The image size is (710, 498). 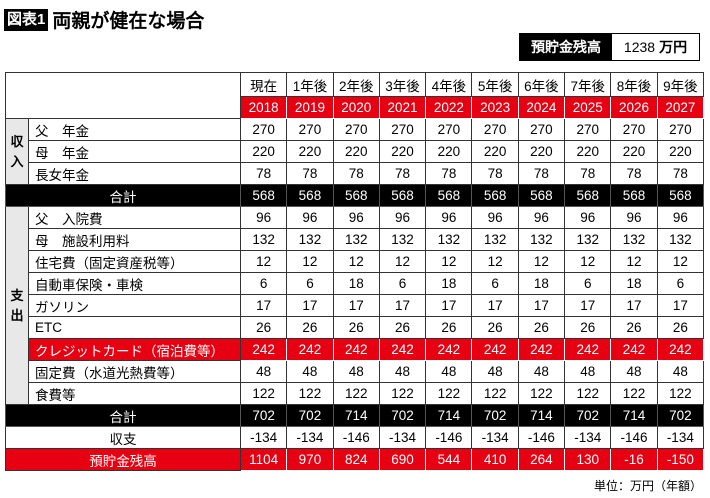 I want to click on table-row: 食費等 122 122 122 122 122 122 122 122 122 122, so click(x=355, y=393).